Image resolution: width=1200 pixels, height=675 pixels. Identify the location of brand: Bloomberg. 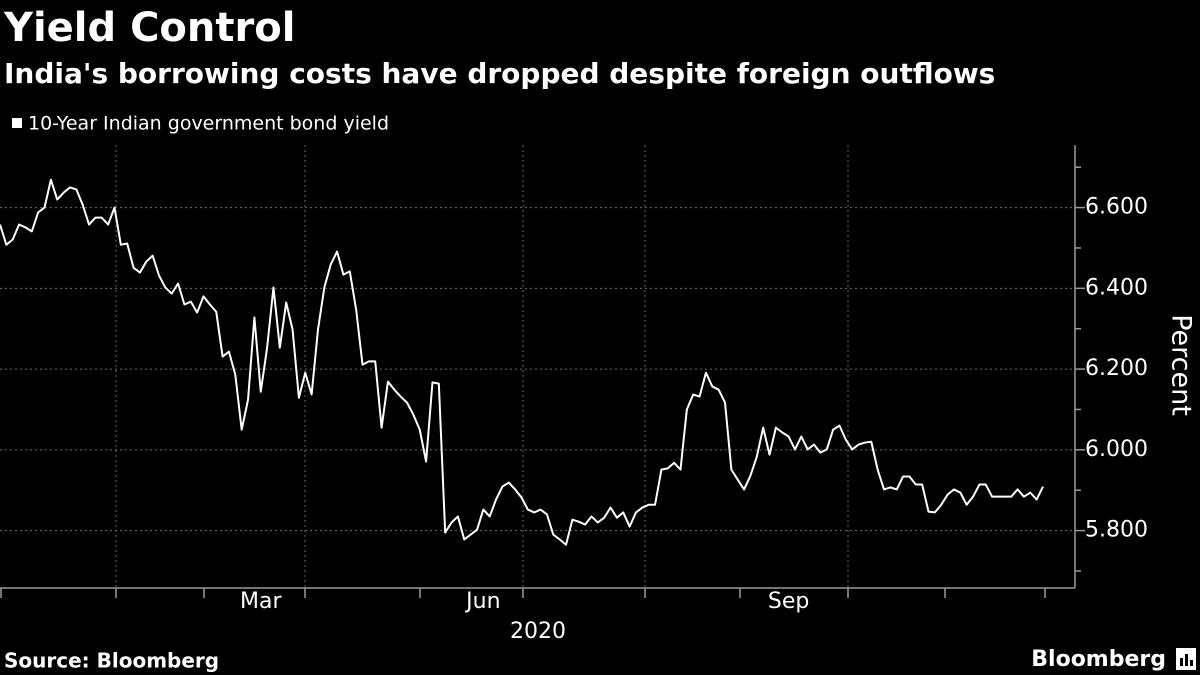
(1098, 659).